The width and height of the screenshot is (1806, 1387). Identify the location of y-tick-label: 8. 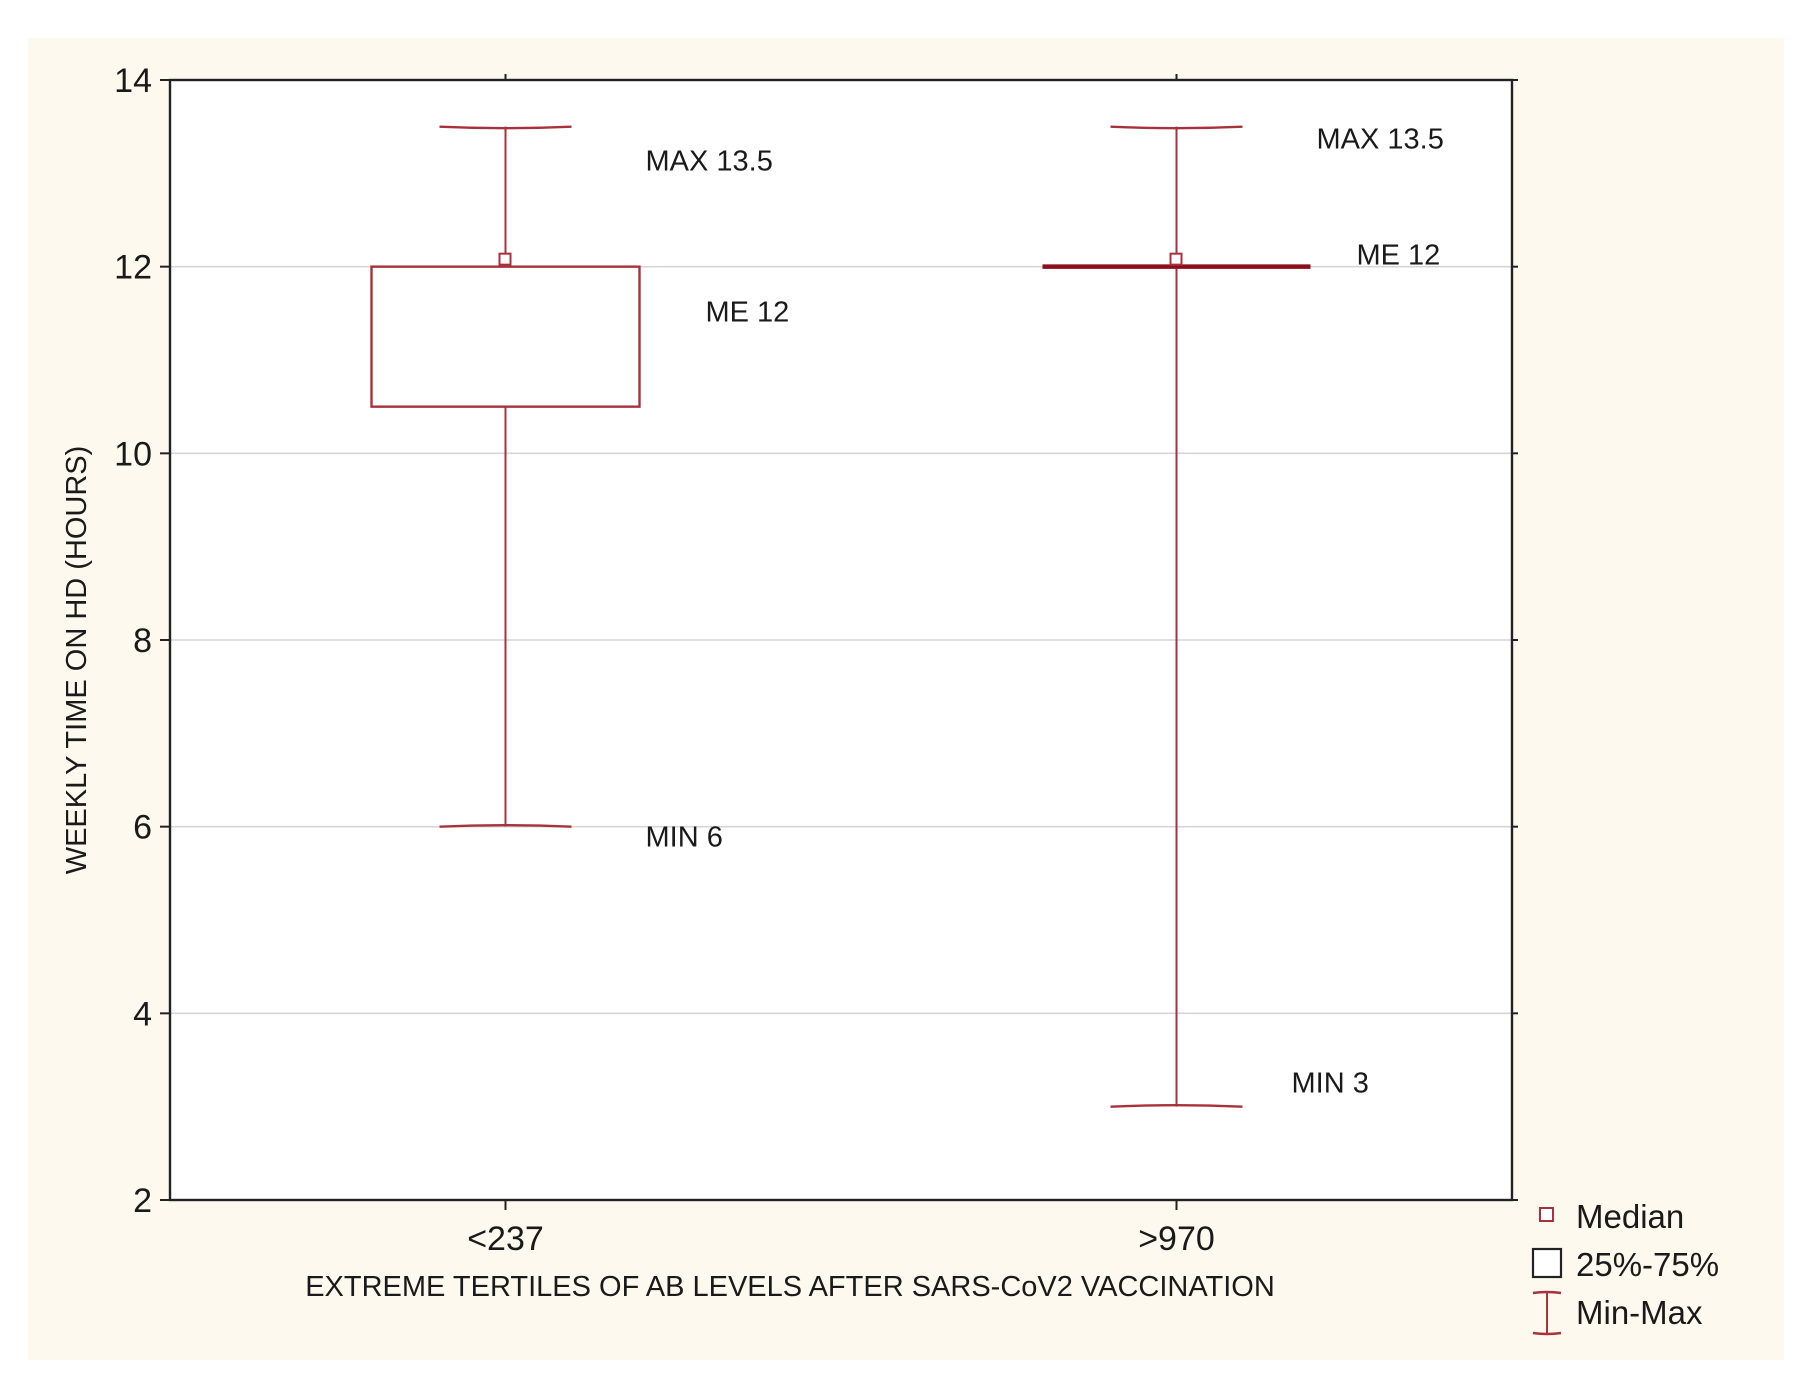
(142, 641).